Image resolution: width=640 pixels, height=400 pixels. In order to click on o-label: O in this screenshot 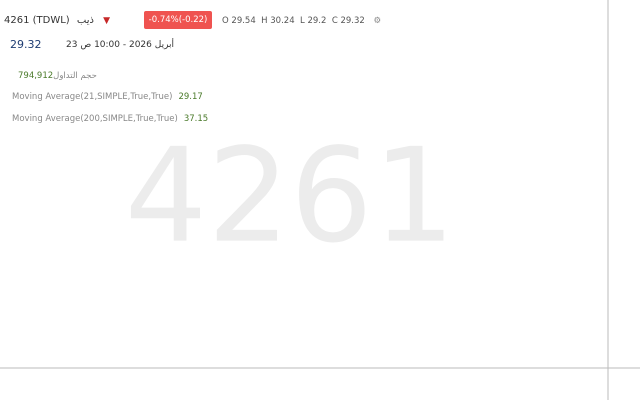, I will do `click(225, 21)`.